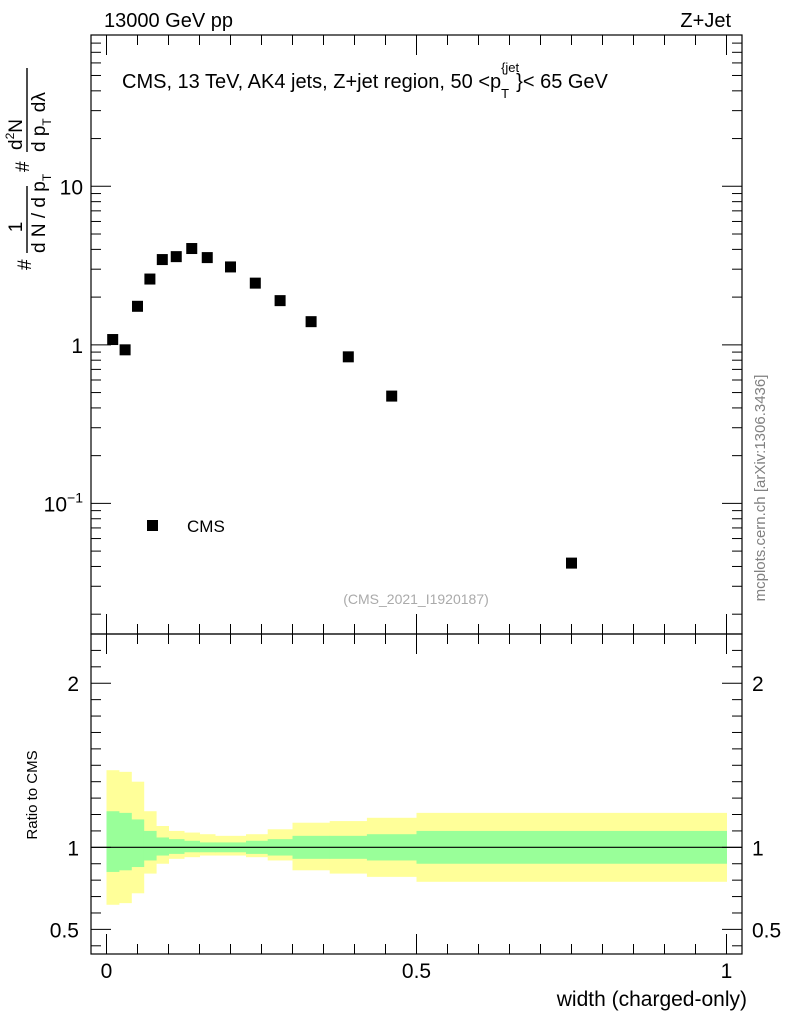  Describe the element at coordinates (41, 122) in the screenshot. I see `svg-text: d pTdλ` at that location.